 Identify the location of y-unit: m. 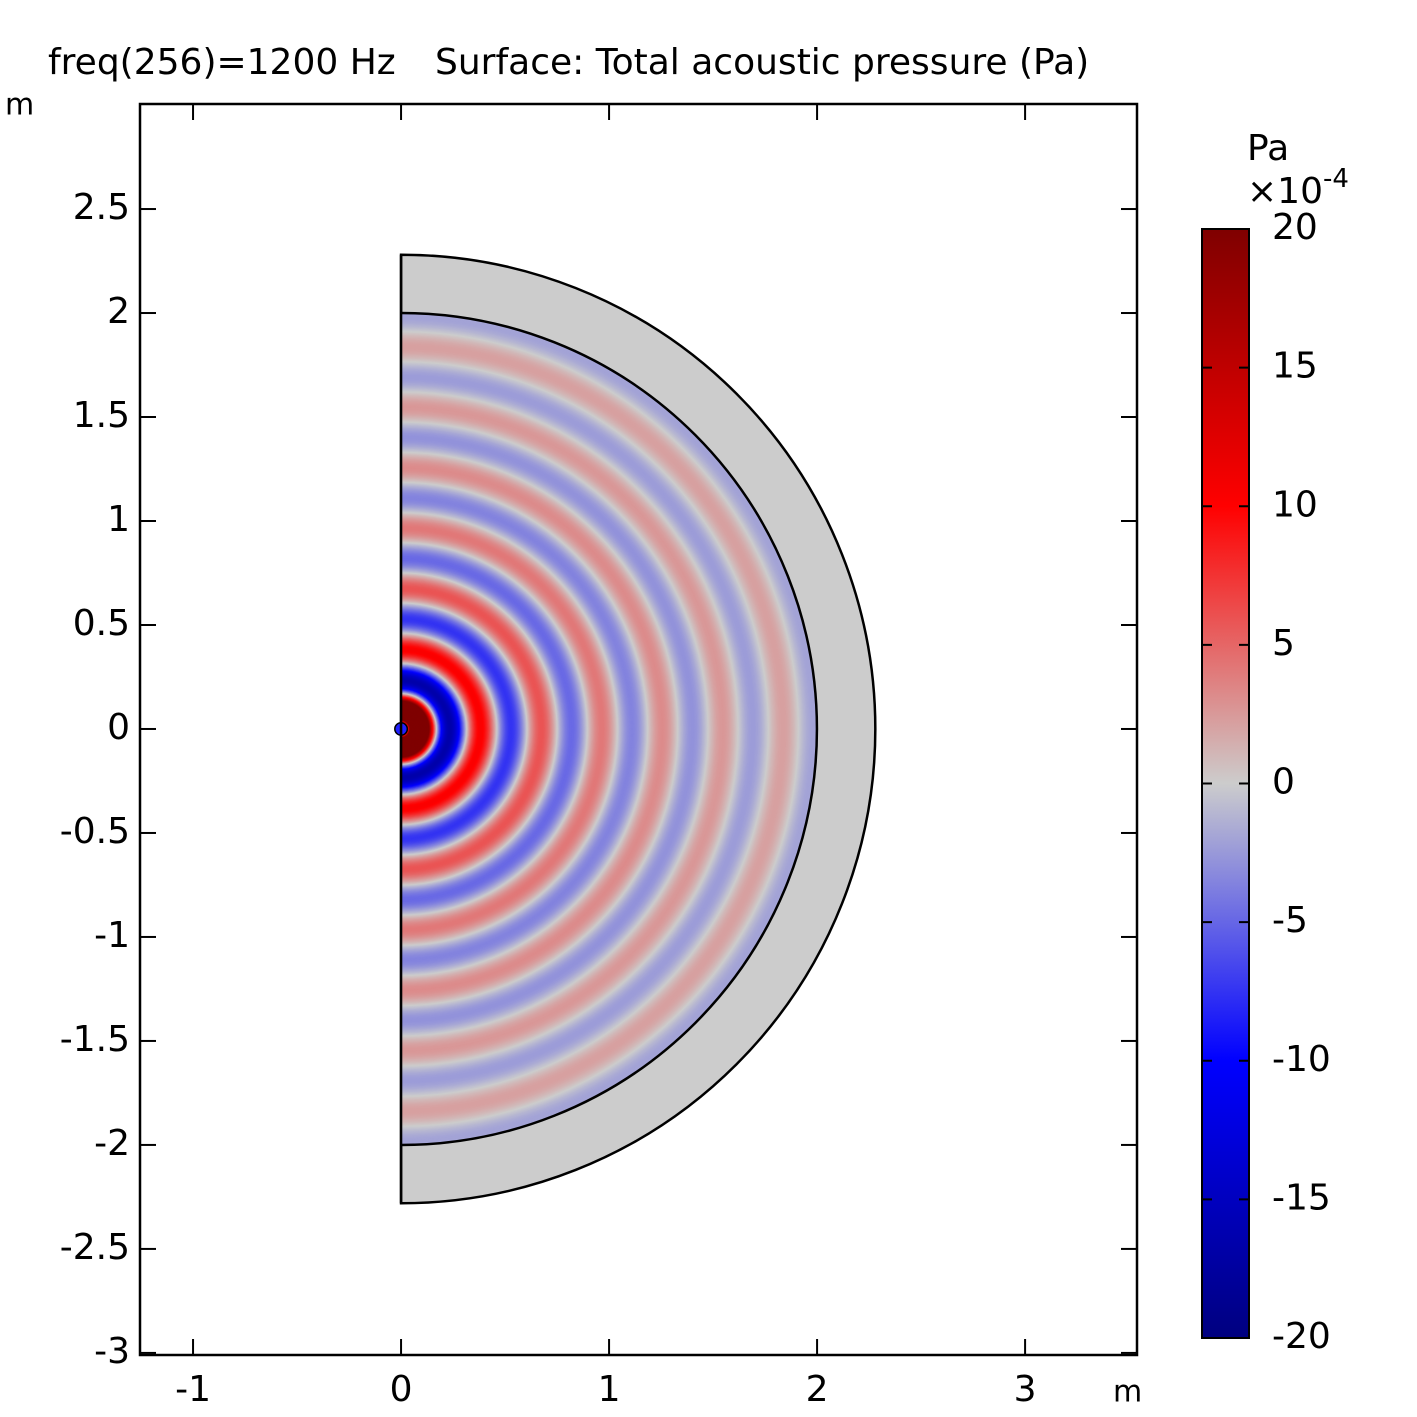
(19, 105).